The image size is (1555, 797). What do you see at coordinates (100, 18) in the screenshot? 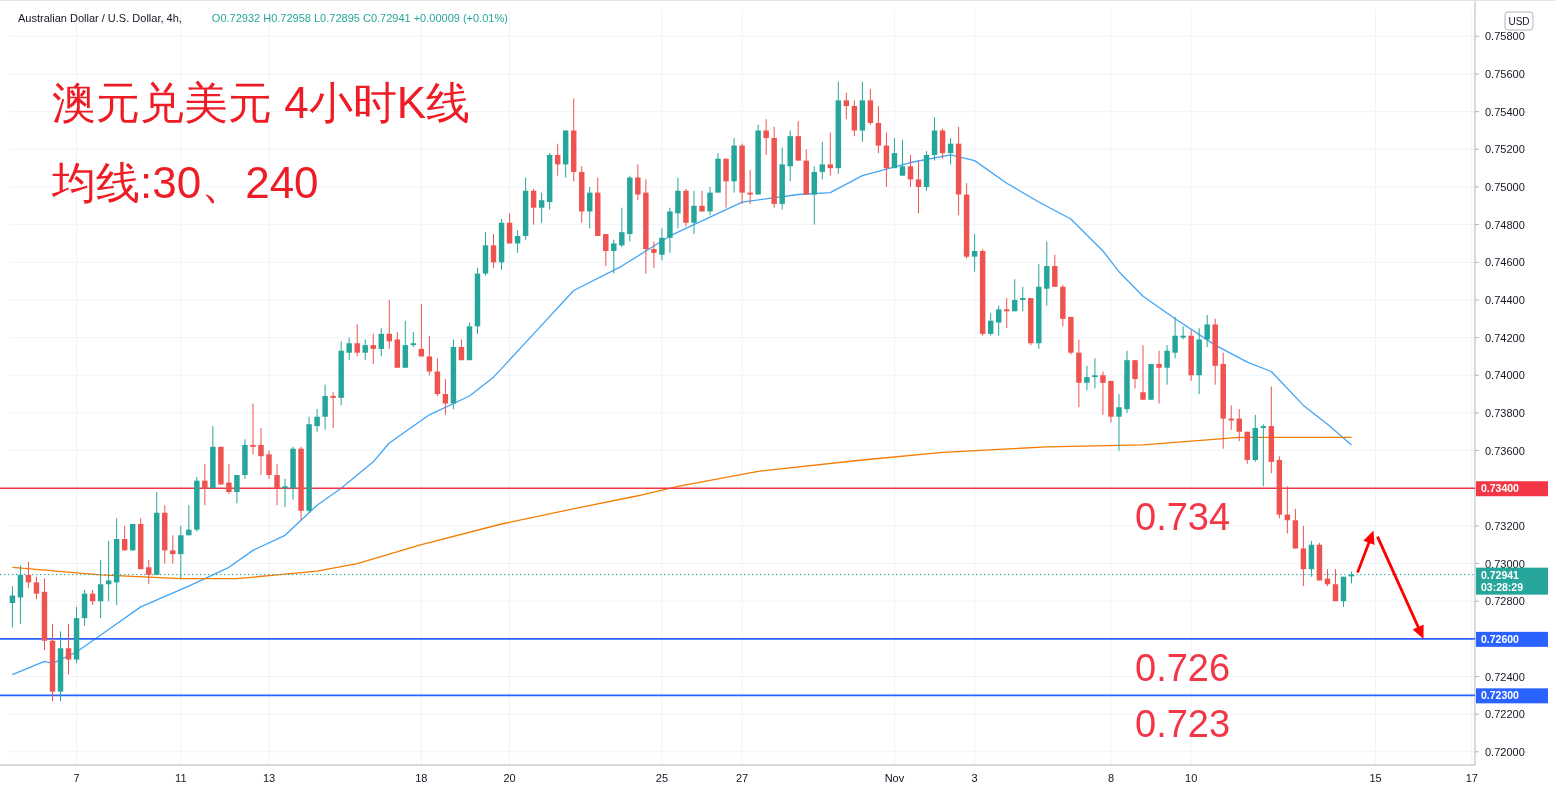
I see `annotation: Australian Dollar / U.S. Dollar, 4h,` at bounding box center [100, 18].